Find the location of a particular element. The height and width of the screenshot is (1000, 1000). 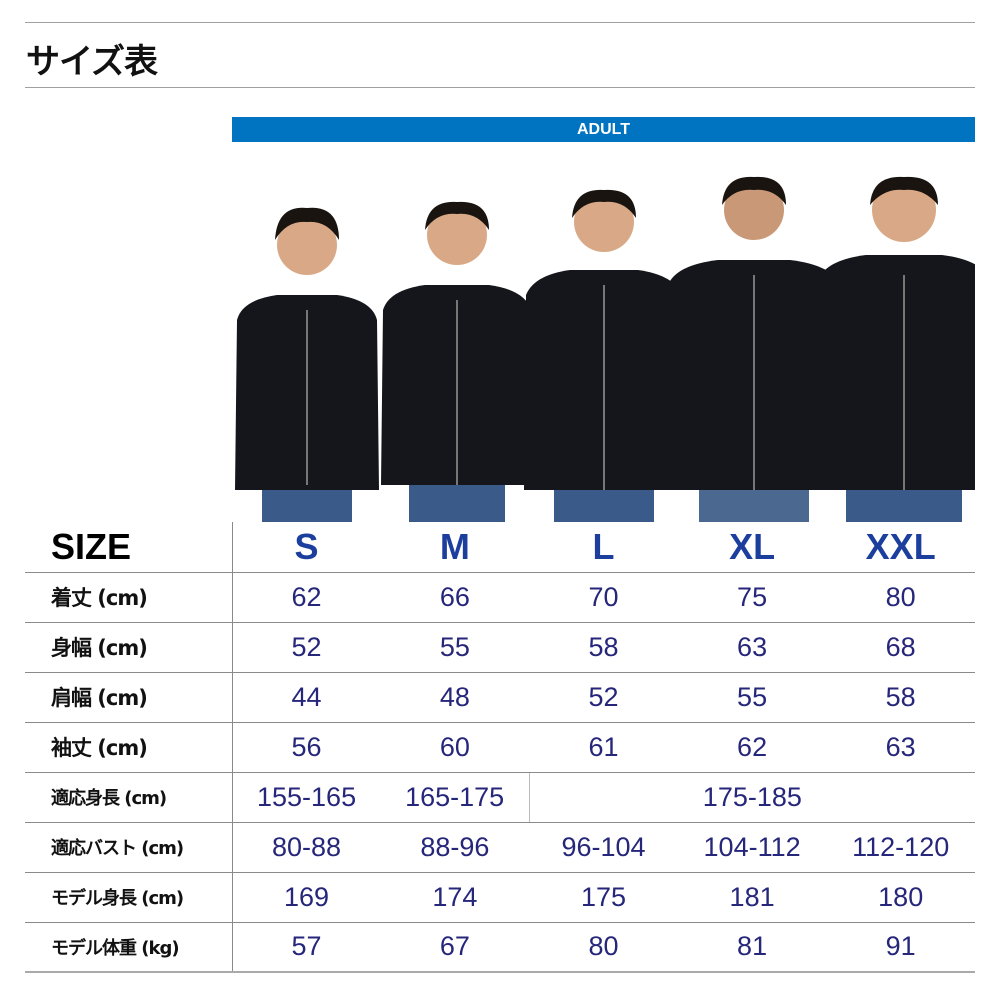

cell: 181 is located at coordinates (752, 897).